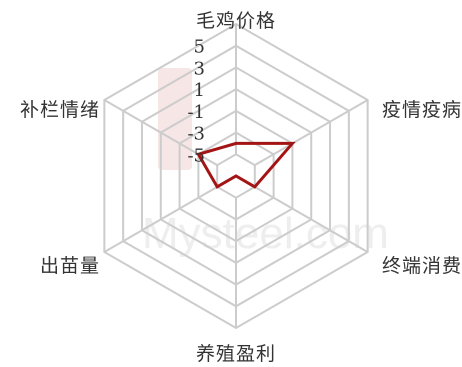 This screenshot has height=367, width=462. I want to click on axis-label-1: 疫情疫病, so click(422, 110).